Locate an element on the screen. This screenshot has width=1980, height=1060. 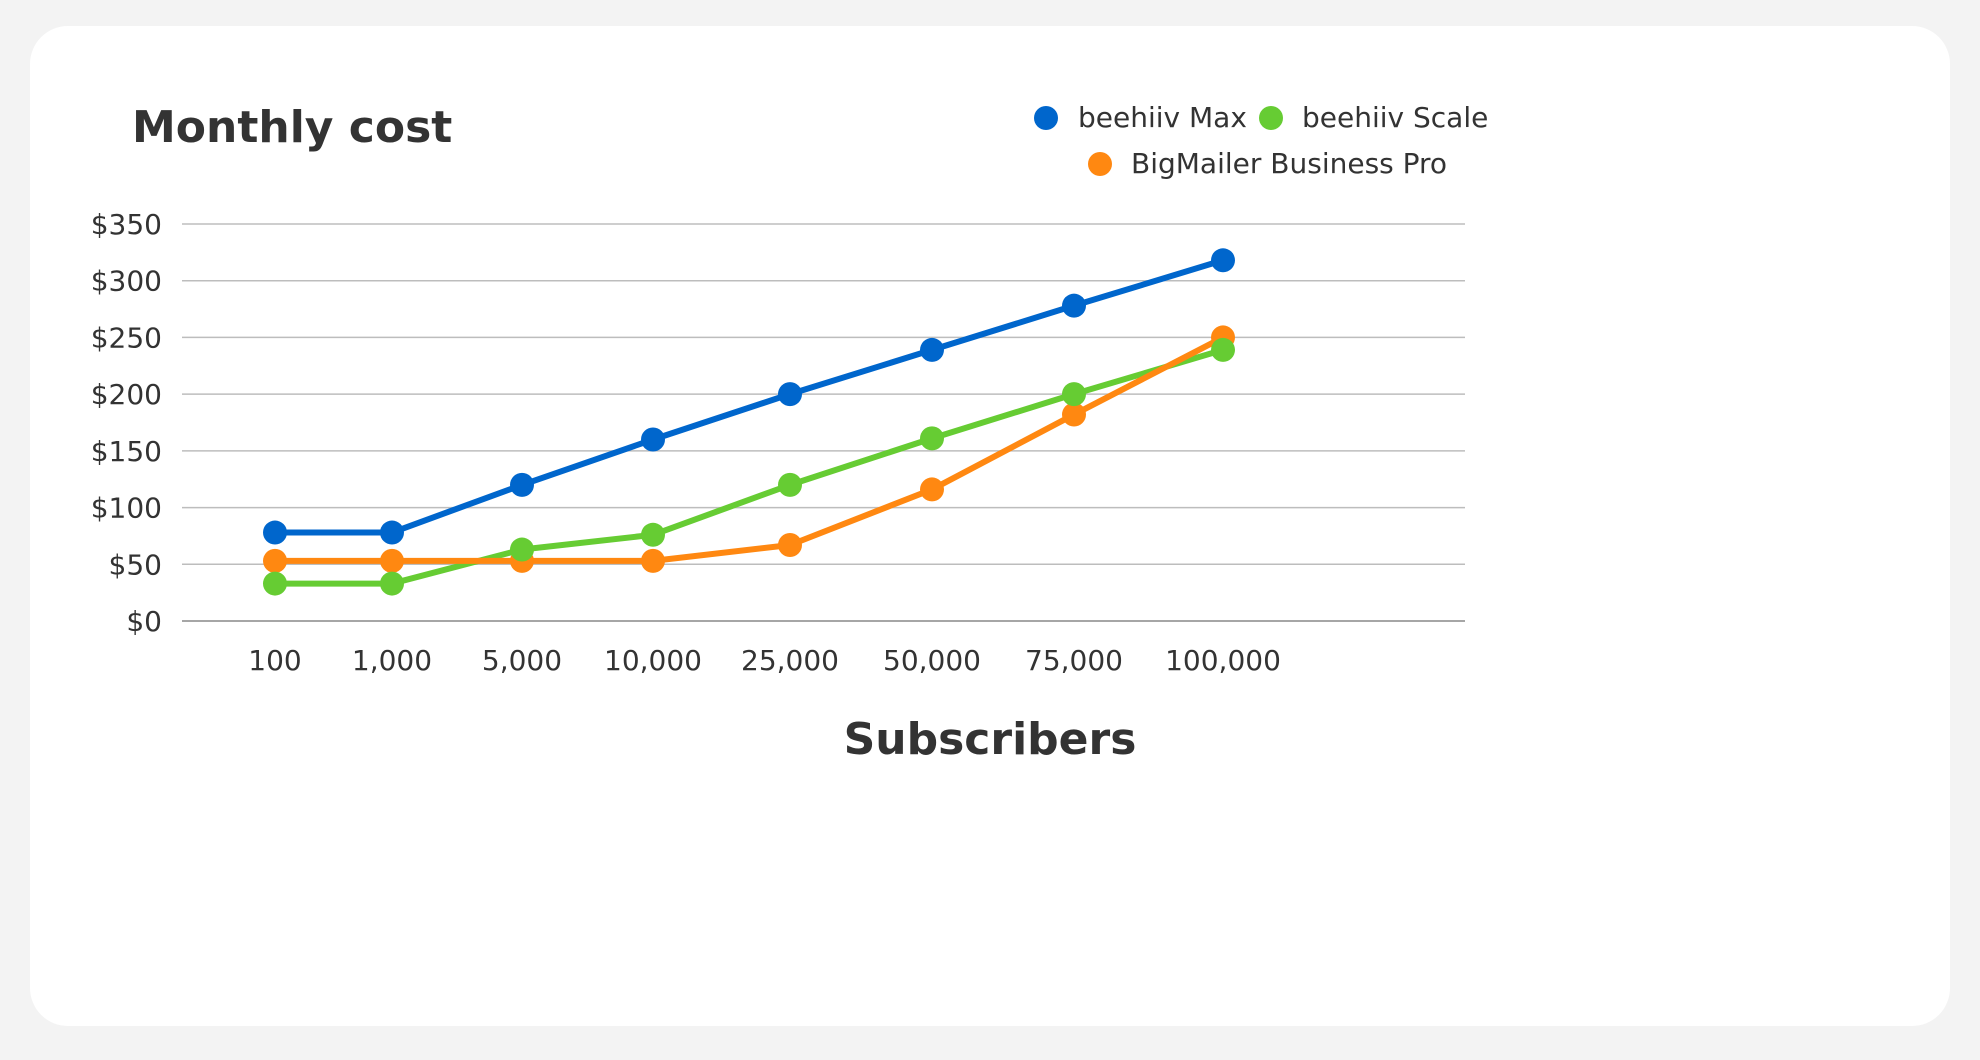
y-tick-label: $300 is located at coordinates (126, 281).